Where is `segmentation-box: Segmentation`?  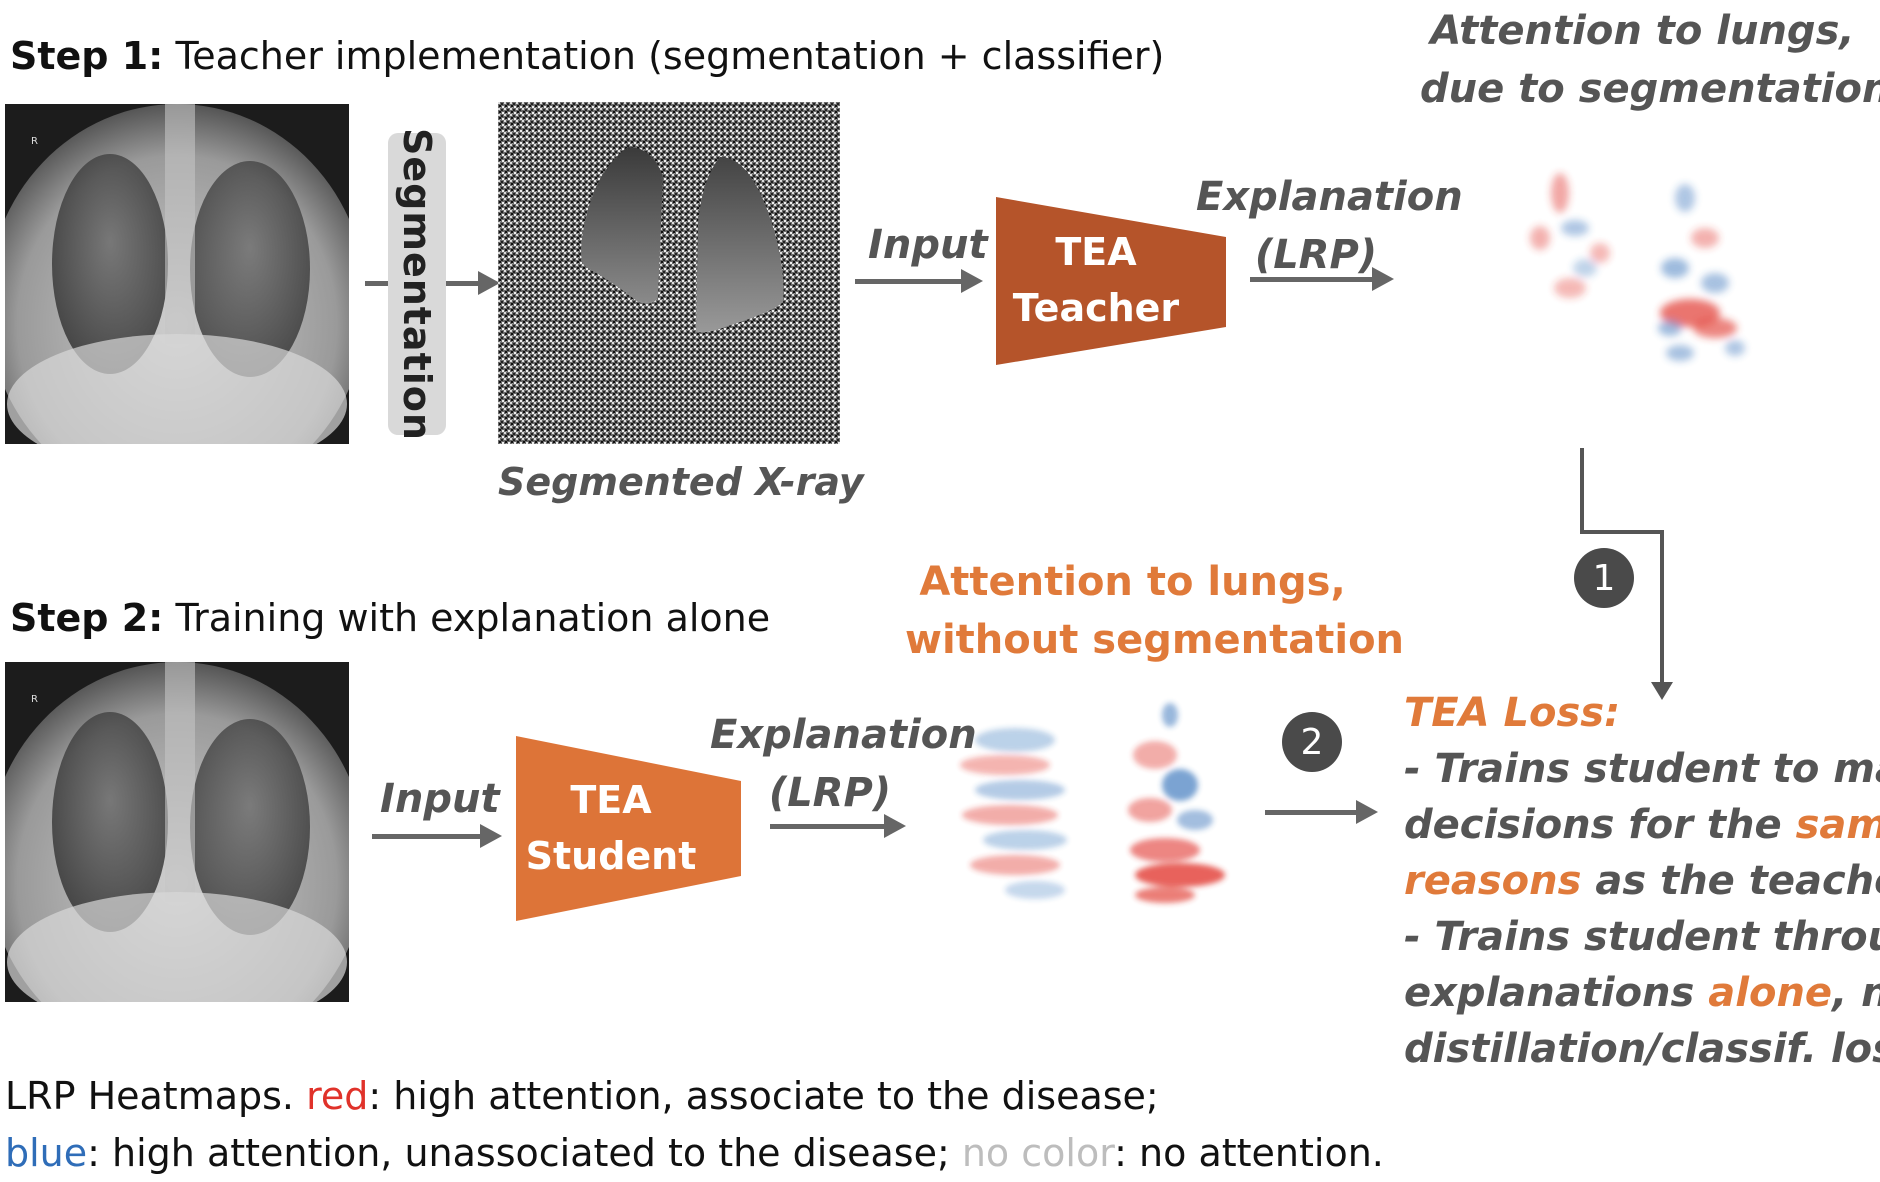
segmentation-box: Segmentation is located at coordinates (417, 284).